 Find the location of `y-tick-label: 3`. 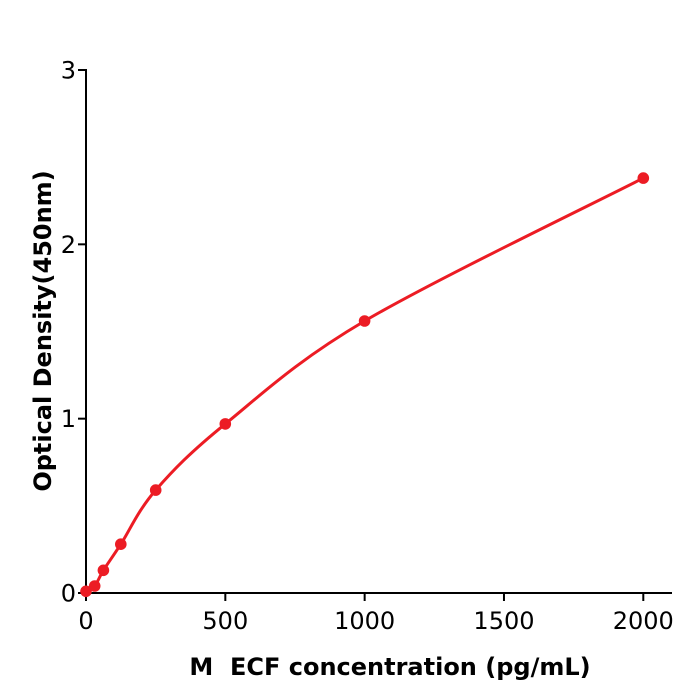

y-tick-label: 3 is located at coordinates (68, 71).